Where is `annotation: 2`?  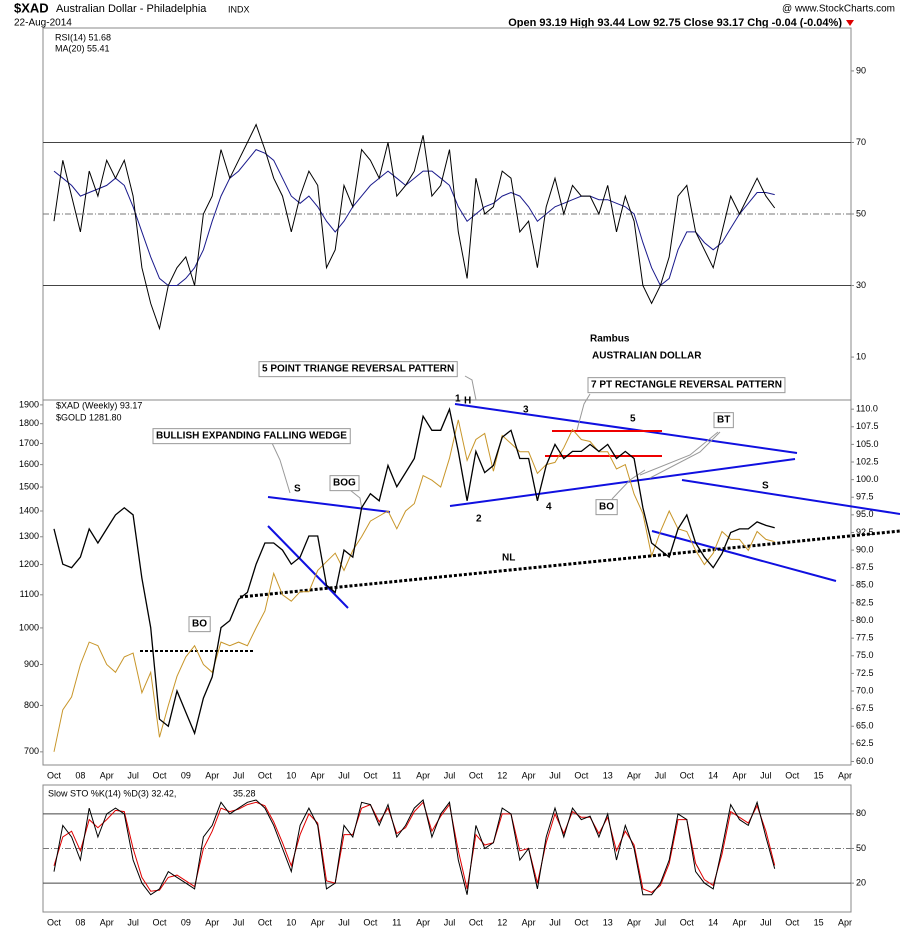
annotation: 2 is located at coordinates (479, 519).